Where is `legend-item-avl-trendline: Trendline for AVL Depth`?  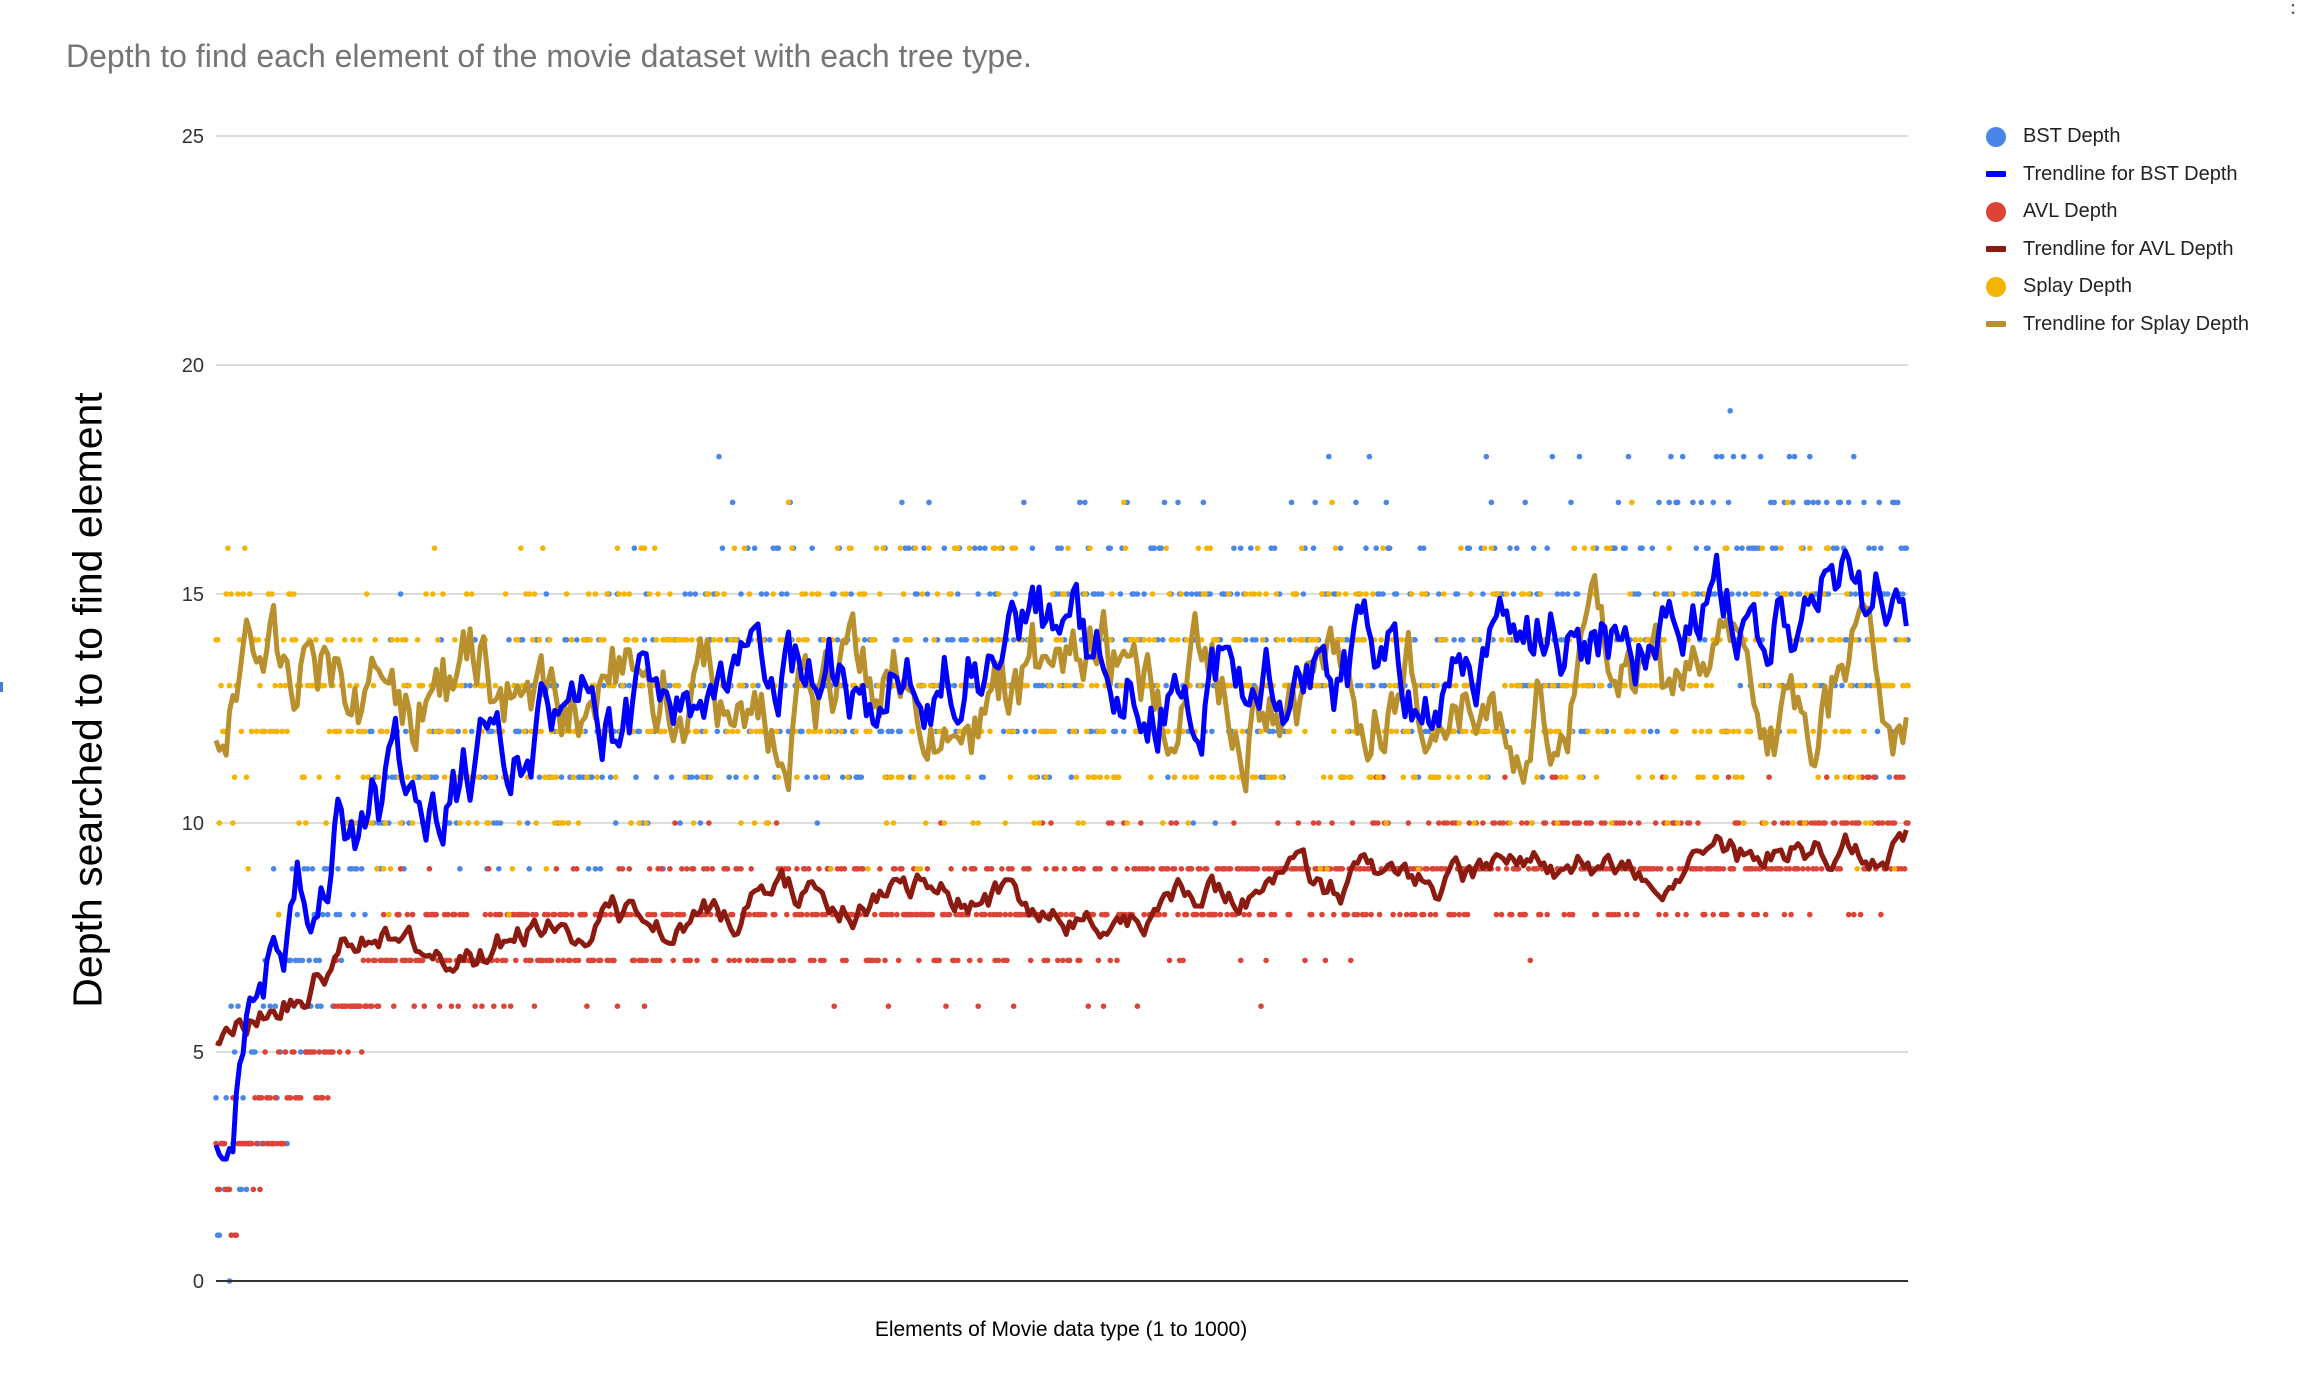 legend-item-avl-trendline: Trendline for AVL Depth is located at coordinates (2117, 250).